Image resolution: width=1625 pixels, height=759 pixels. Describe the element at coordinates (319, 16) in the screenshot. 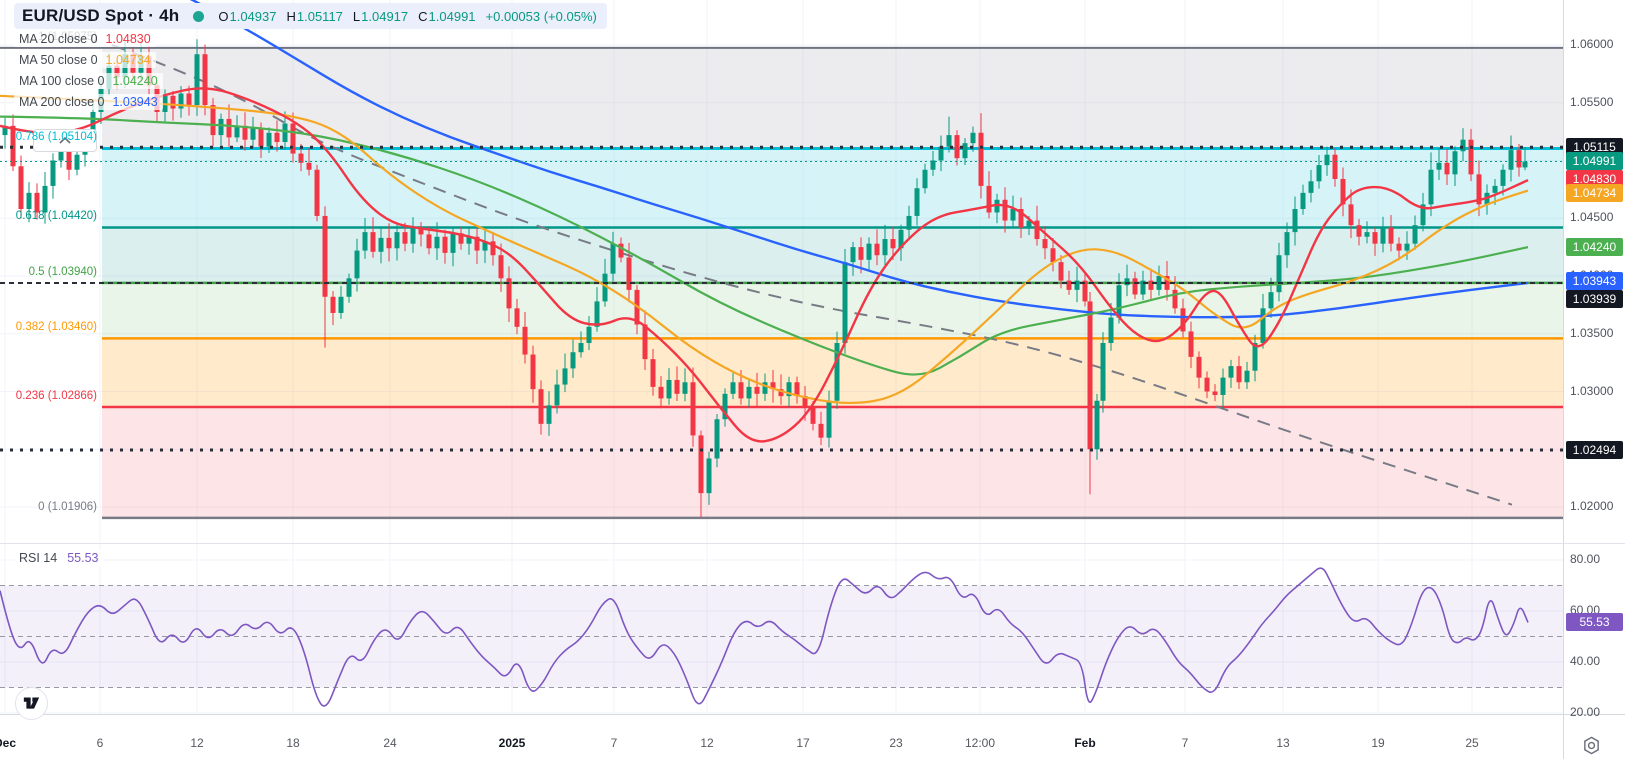

I see `high-value: 1.05117` at that location.